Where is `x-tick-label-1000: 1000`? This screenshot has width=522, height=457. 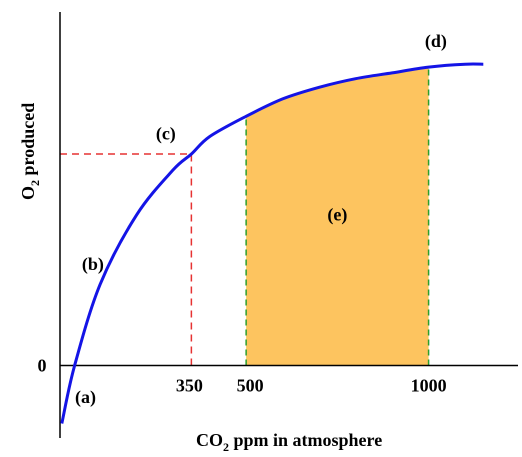
x-tick-label-1000: 1000 is located at coordinates (429, 386).